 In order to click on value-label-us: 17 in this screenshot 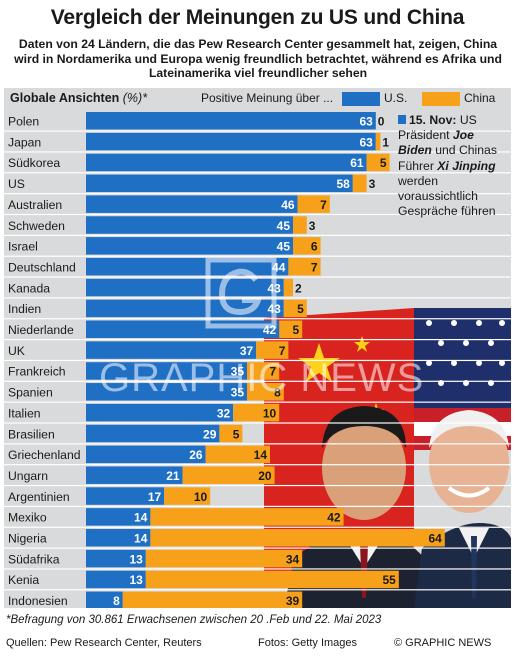, I will do `click(155, 497)`.